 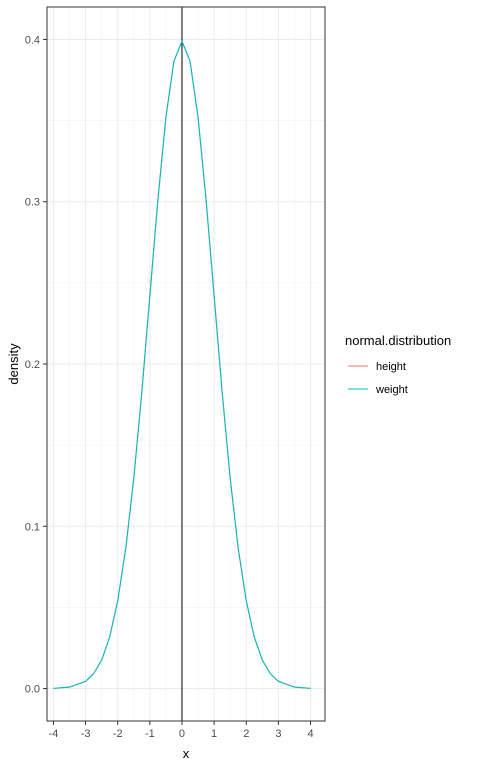 I want to click on x-tick-label: 1, so click(x=214, y=734).